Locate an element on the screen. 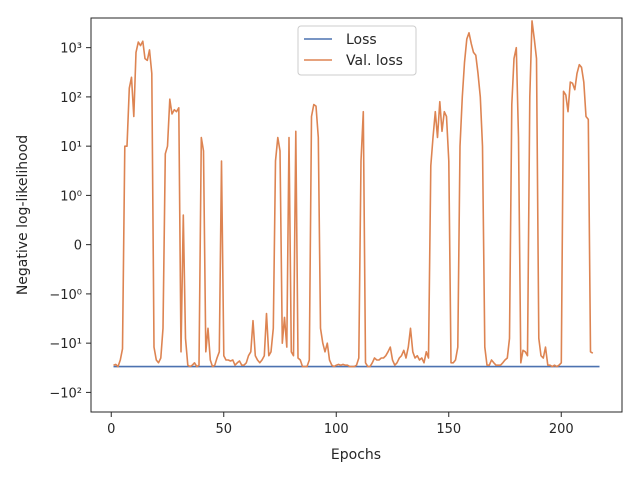 This screenshot has height=485, width=640. y-tick-label: 10¹ is located at coordinates (71, 147).